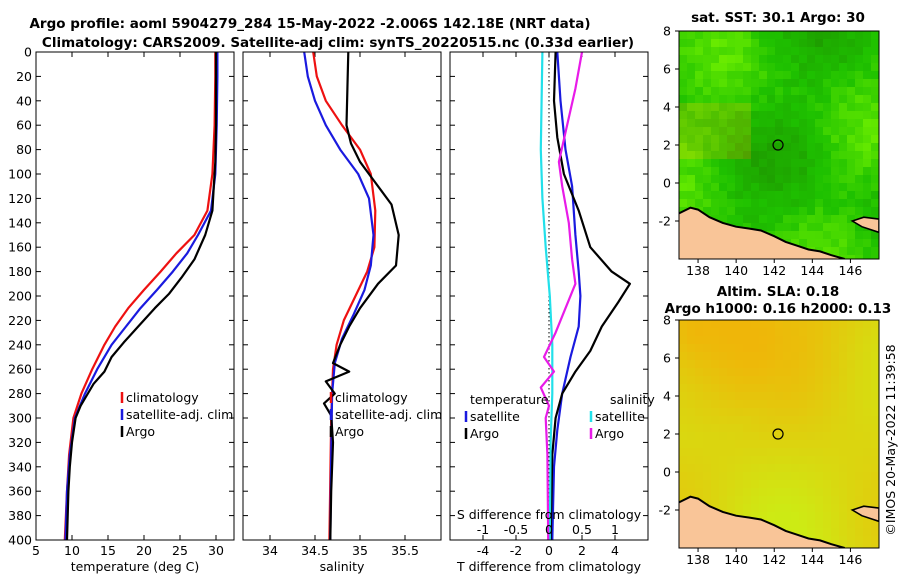 This screenshot has width=900, height=580. I want to click on coastline, so click(762, 521).